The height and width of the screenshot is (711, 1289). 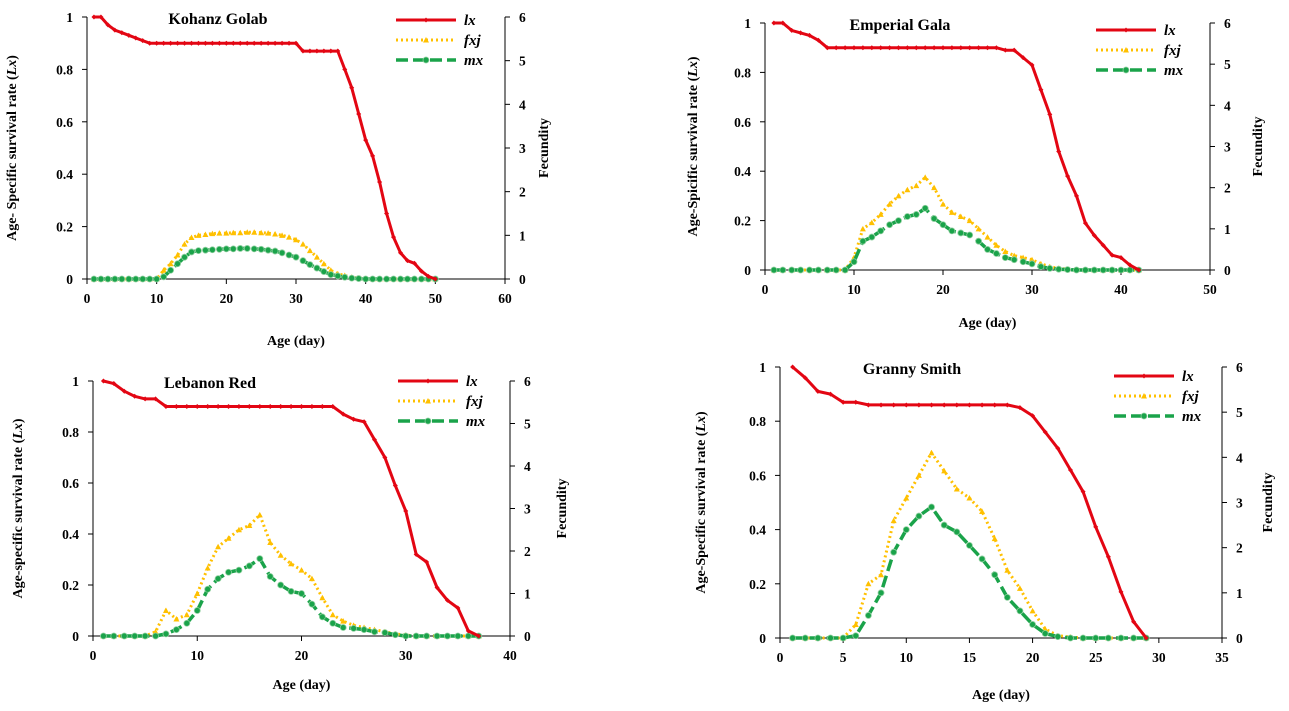 What do you see at coordinates (18, 508) in the screenshot?
I see `y-axis-title: Age-specific survival rate (Lx)` at bounding box center [18, 508].